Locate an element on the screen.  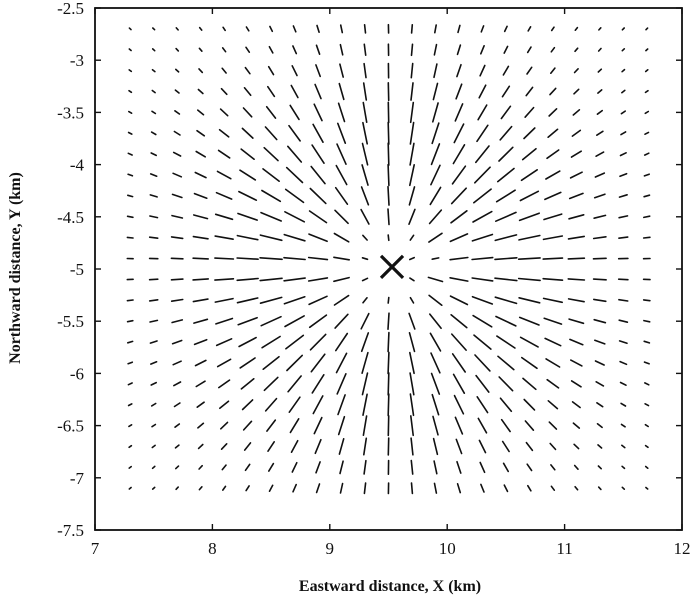
x-tick-labels: 7 8 9 10 11 12 is located at coordinates (391, 548).